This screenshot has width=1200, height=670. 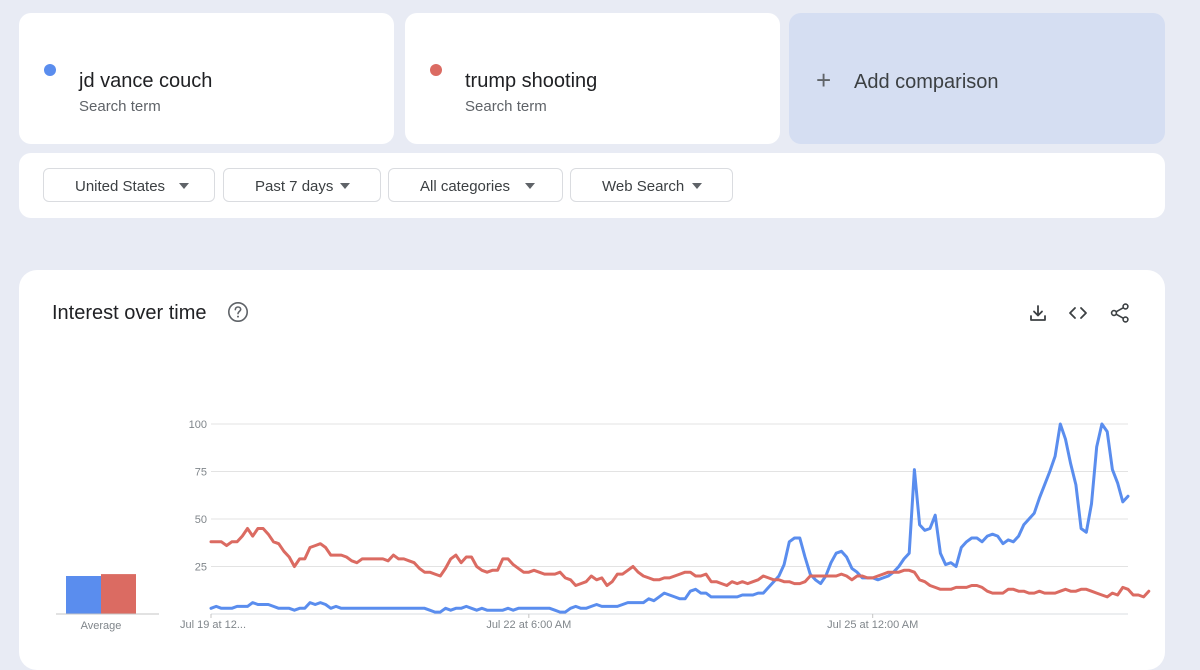 What do you see at coordinates (201, 473) in the screenshot?
I see `y-tick-label: 75` at bounding box center [201, 473].